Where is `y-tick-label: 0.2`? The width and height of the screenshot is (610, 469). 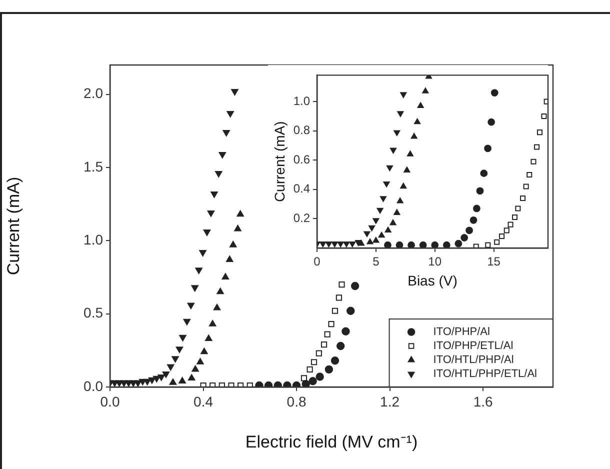 y-tick-label: 0.2 is located at coordinates (301, 218).